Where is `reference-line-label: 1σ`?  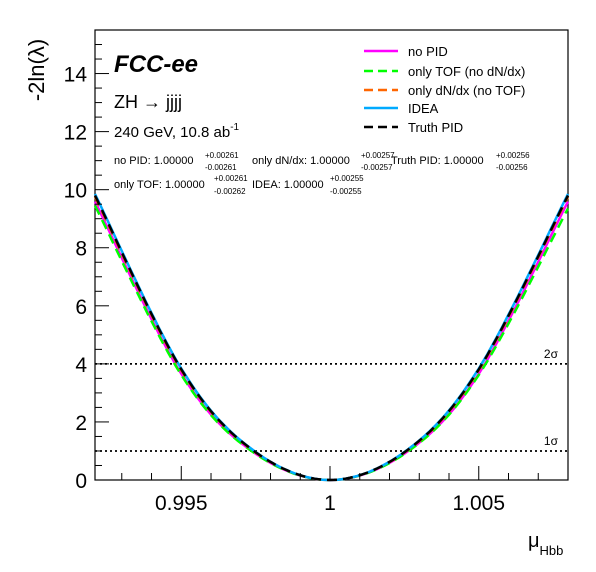 reference-line-label: 1σ is located at coordinates (551, 441).